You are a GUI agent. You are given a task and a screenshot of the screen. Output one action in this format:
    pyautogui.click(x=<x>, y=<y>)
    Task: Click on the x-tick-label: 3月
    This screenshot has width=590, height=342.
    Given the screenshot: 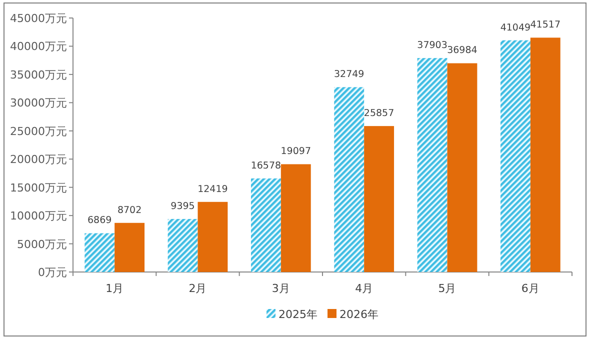 What is the action you would take?
    pyautogui.click(x=281, y=288)
    